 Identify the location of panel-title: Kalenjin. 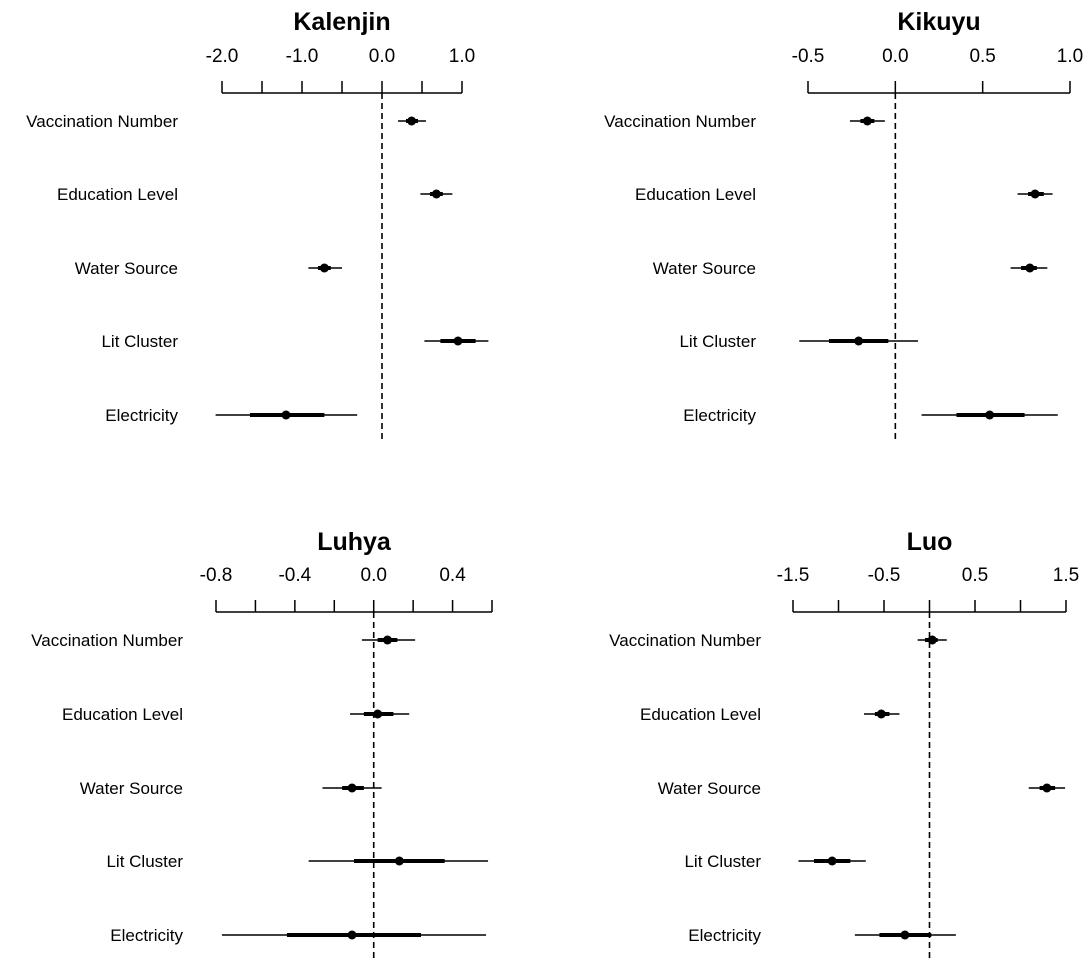
(341, 22).